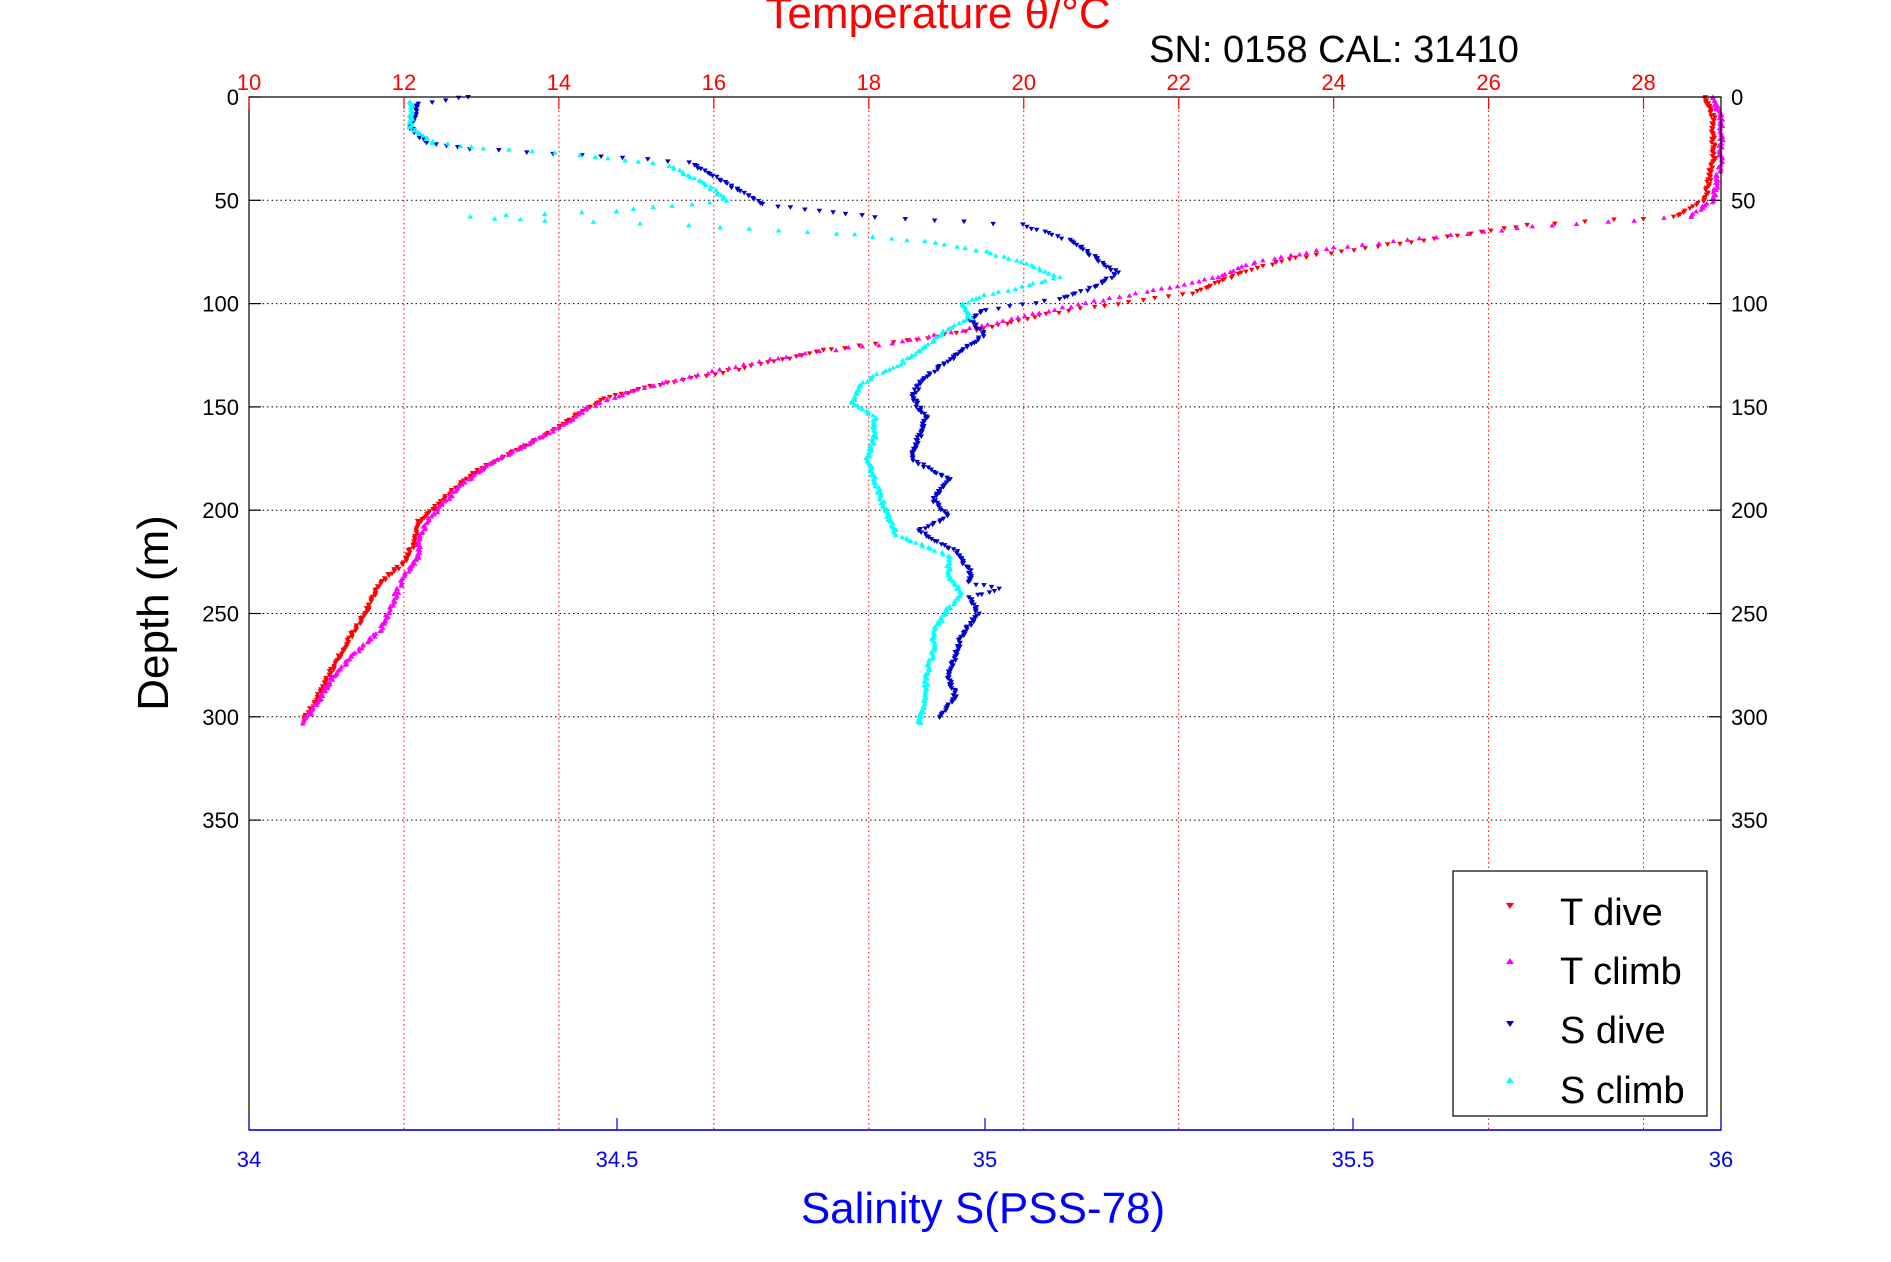 The width and height of the screenshot is (1891, 1262). I want to click on salinity-tick-label: 35, so click(985, 1159).